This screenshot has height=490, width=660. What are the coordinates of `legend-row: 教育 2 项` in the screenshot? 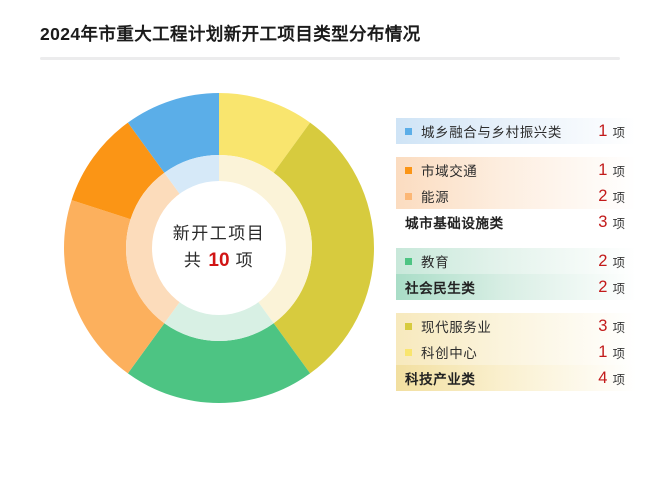 It's located at (516, 261).